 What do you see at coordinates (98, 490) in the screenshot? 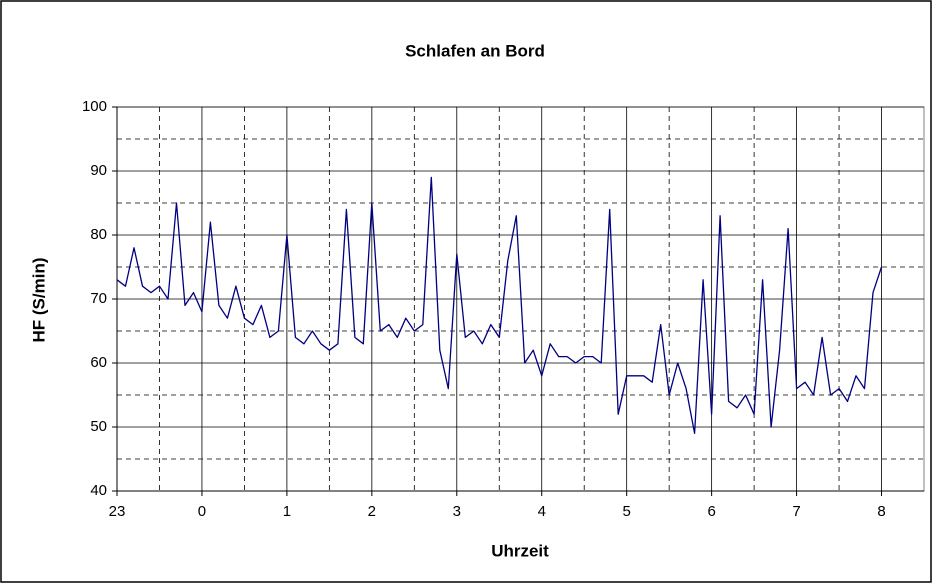
I see `y-tick-label: 40` at bounding box center [98, 490].